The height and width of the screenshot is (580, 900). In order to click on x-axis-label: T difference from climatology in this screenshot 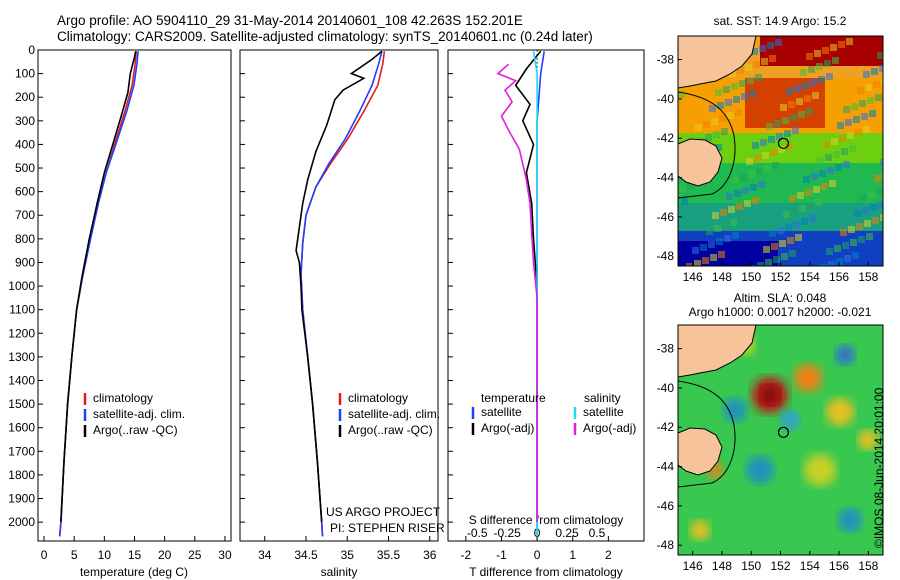, I will do `click(546, 572)`.